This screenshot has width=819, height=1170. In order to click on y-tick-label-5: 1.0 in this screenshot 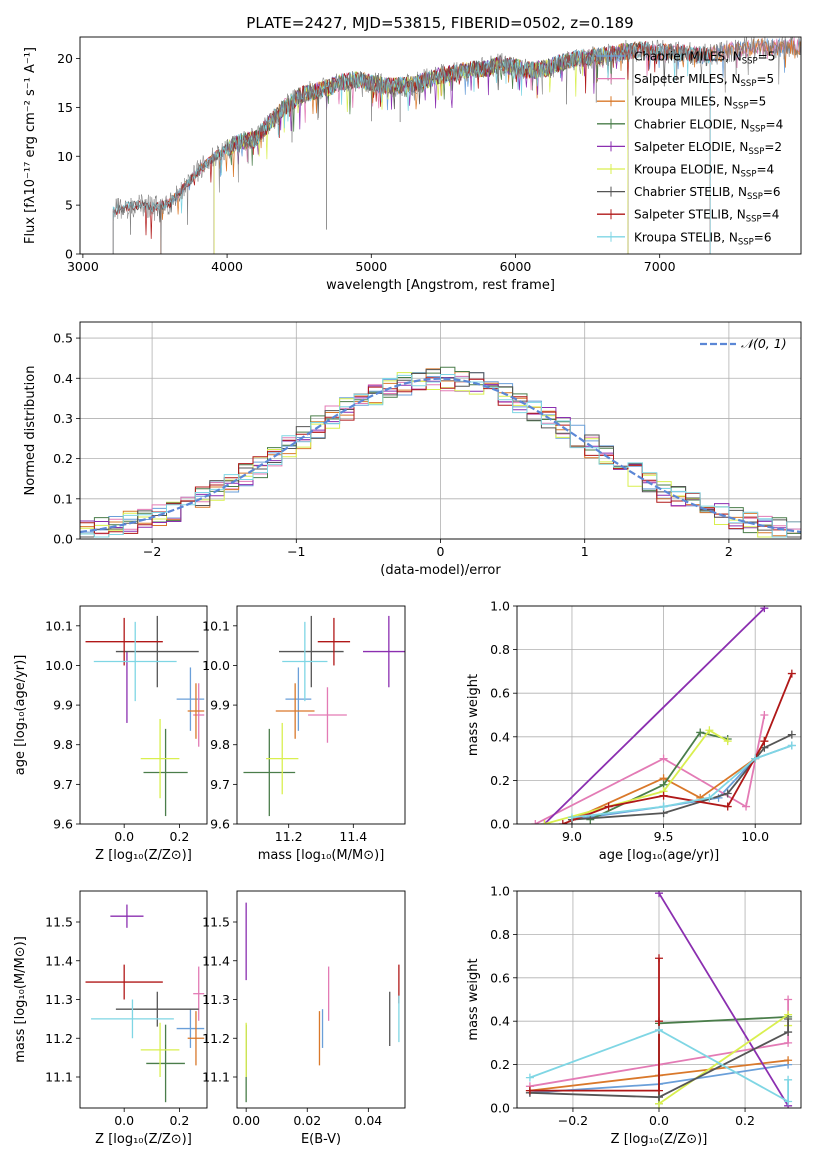, I will do `click(500, 891)`.